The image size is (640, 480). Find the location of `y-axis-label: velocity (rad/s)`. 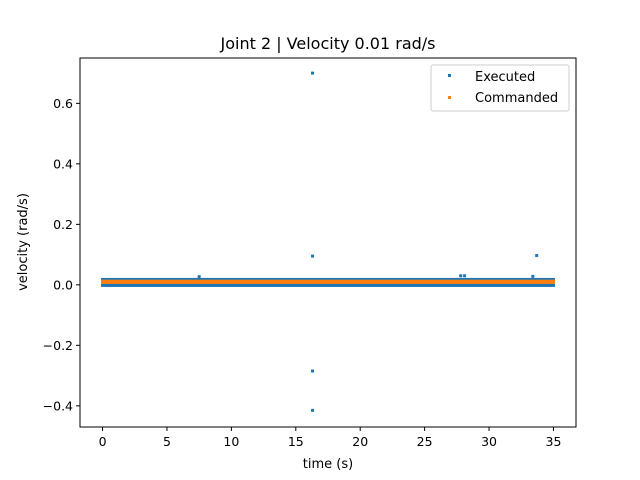

y-axis-label: velocity (rad/s) is located at coordinates (23, 242).